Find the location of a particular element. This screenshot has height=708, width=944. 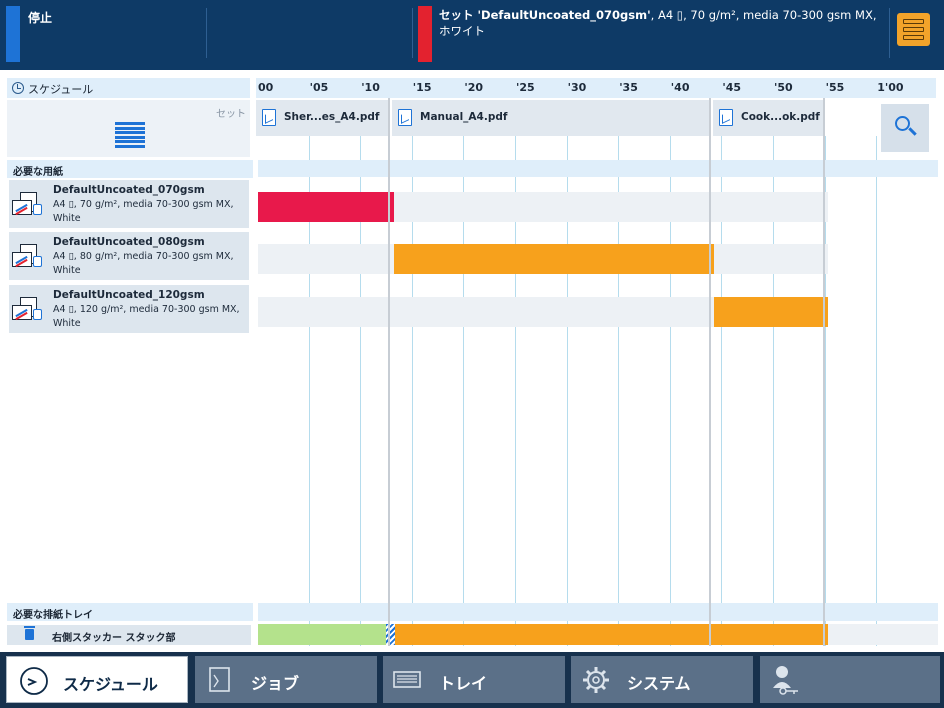

tab-label: システム is located at coordinates (659, 683).